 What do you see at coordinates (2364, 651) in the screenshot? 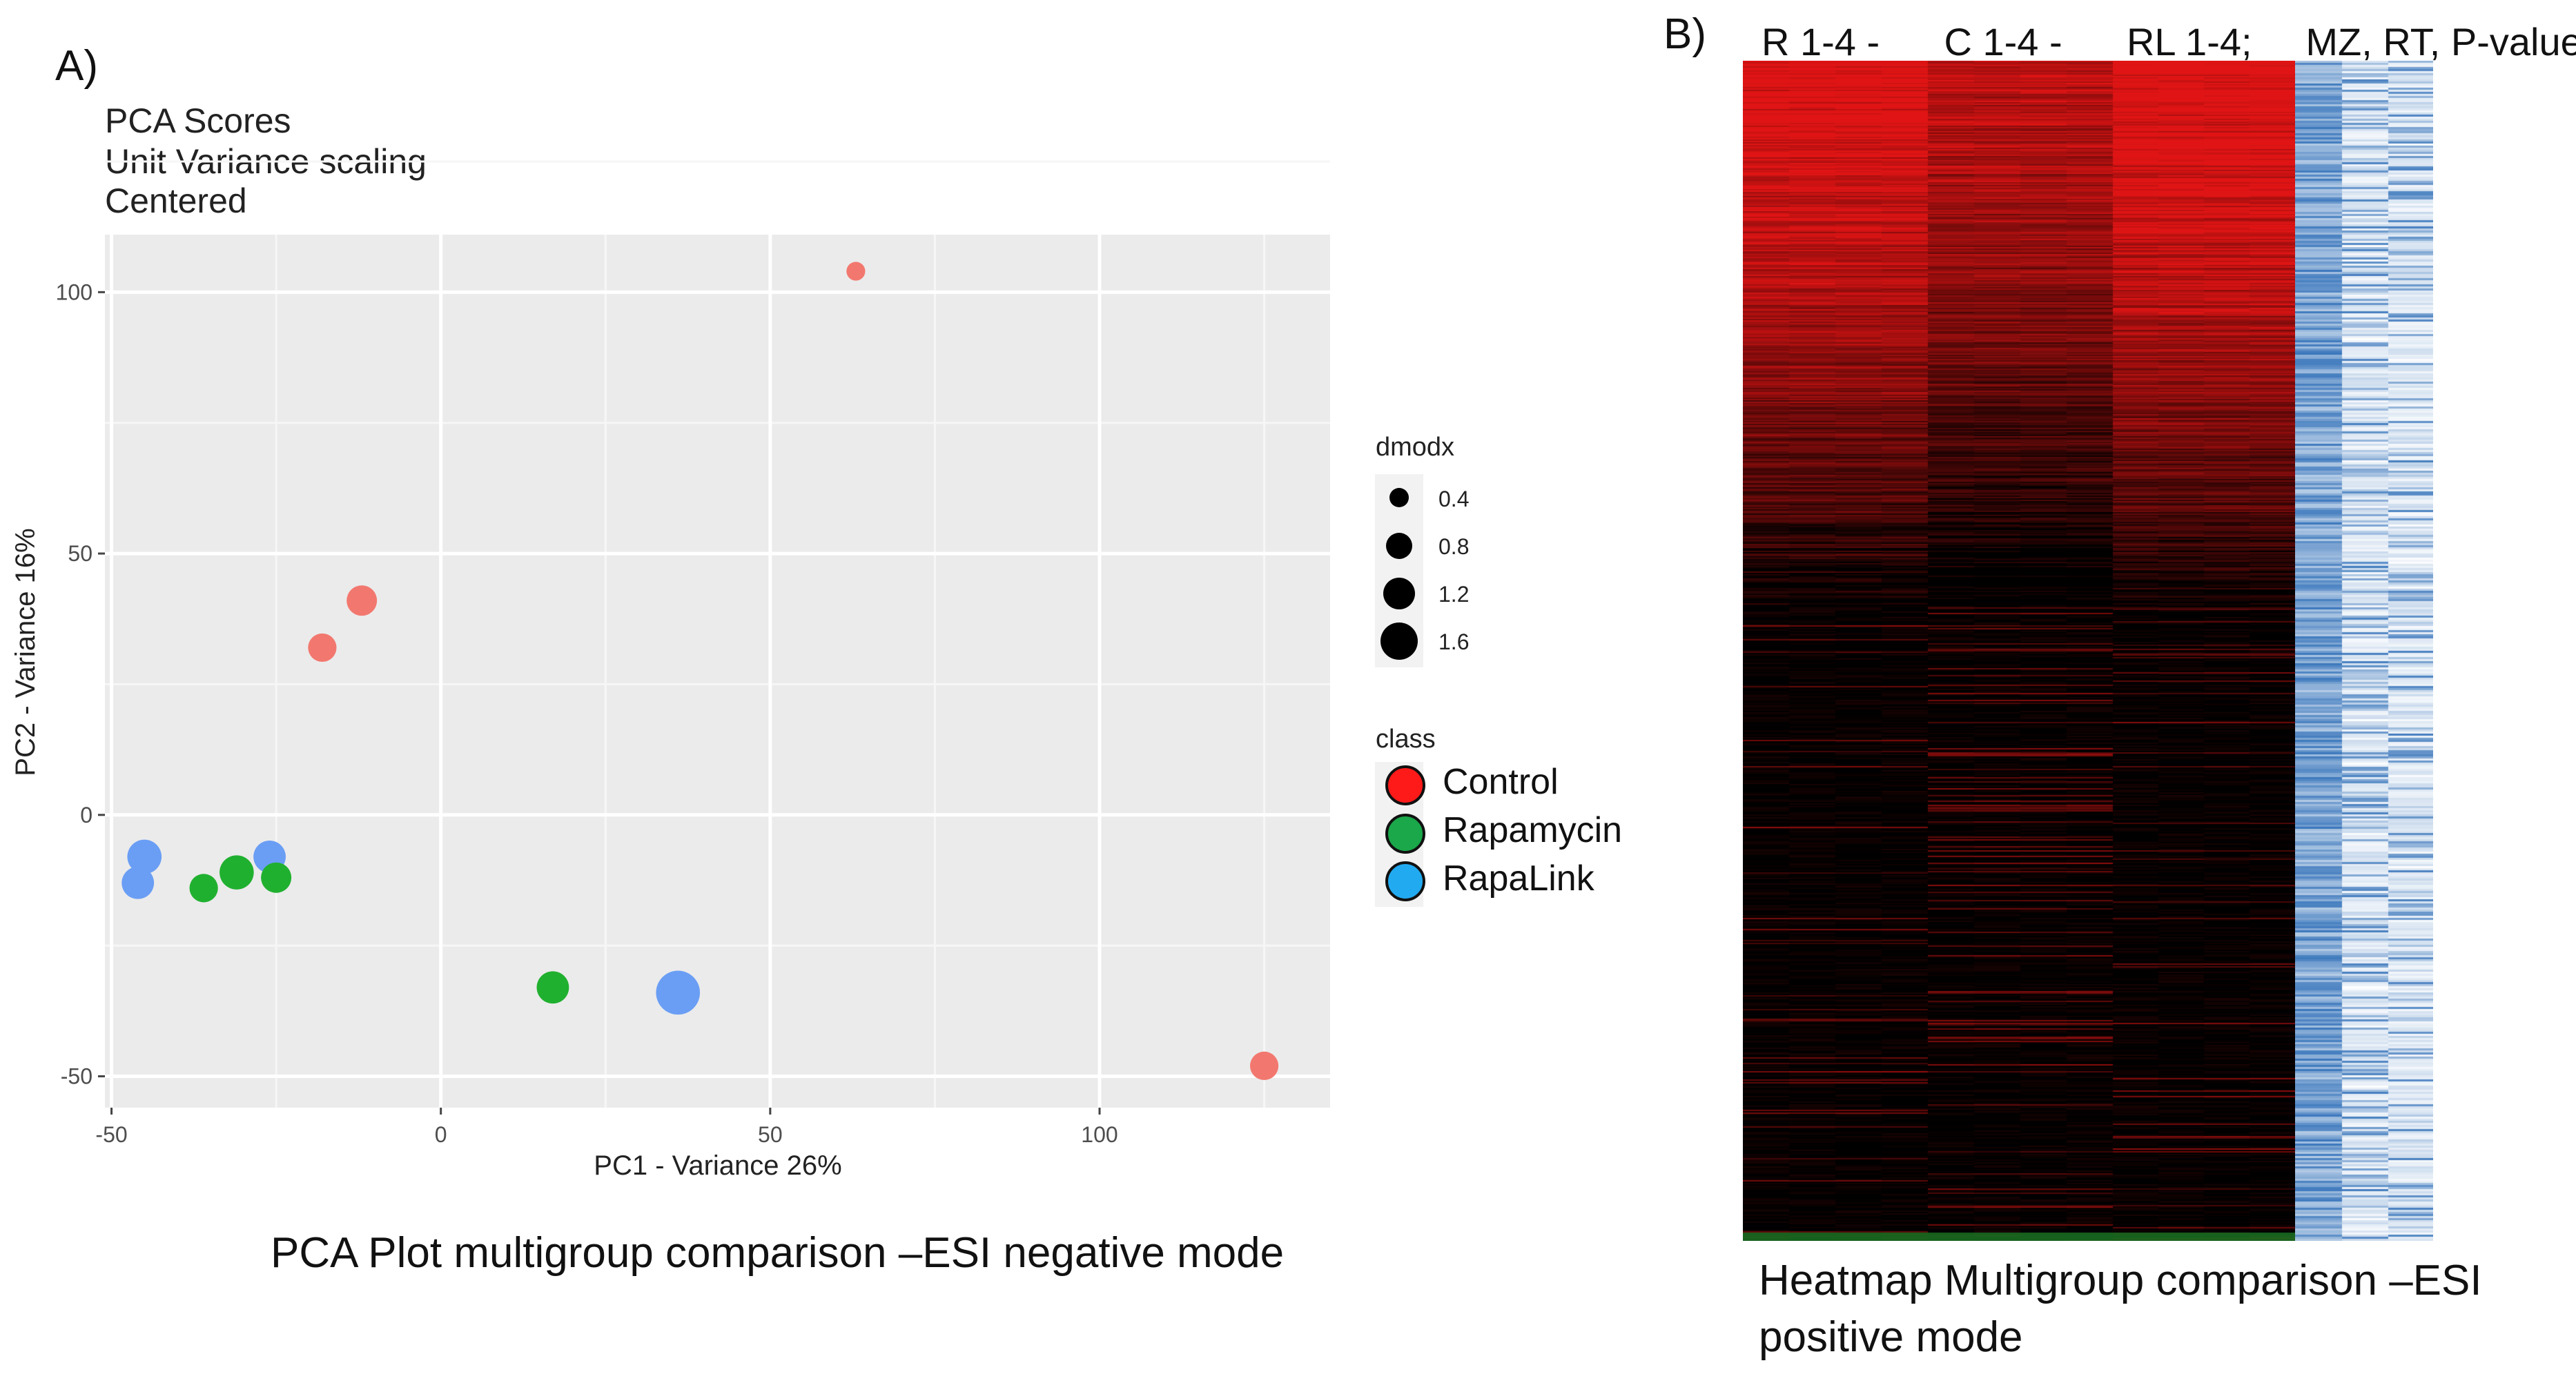
I see `heatmap-side-columns` at bounding box center [2364, 651].